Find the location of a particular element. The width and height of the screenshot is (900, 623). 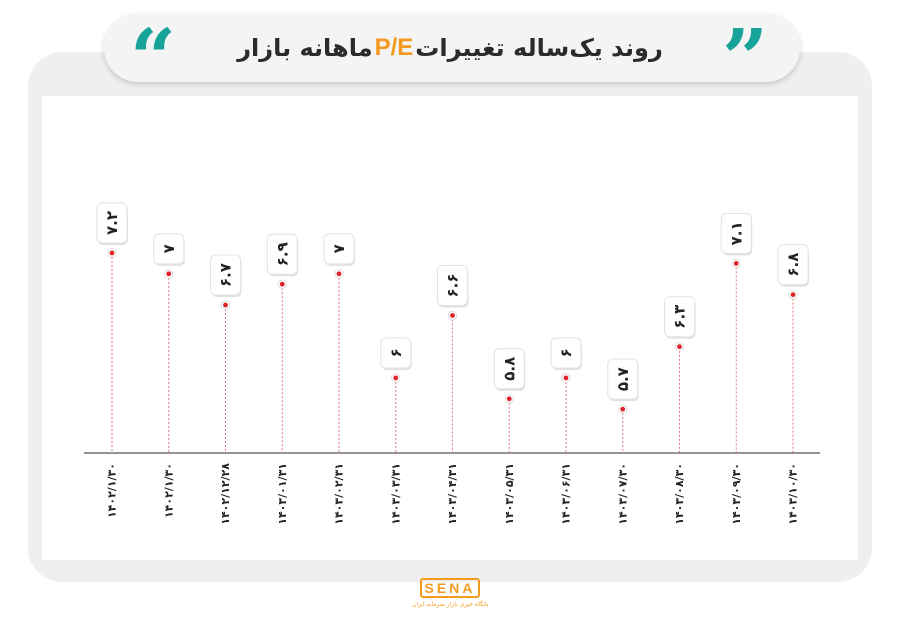

x-tick-label: ۱۴۰۳/۰۲/۳۱ is located at coordinates (339, 494).